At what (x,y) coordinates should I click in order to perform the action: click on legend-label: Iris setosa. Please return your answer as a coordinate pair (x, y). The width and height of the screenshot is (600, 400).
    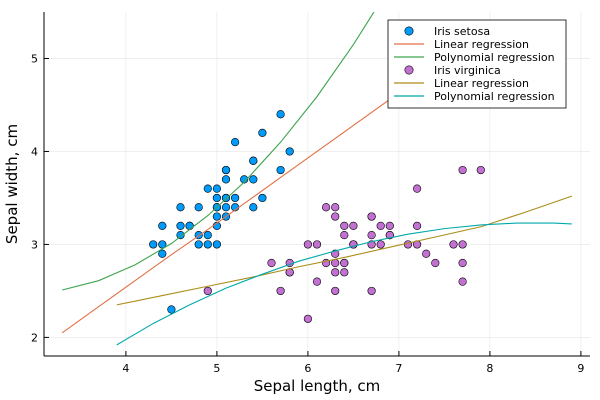
    Looking at the image, I should click on (462, 31).